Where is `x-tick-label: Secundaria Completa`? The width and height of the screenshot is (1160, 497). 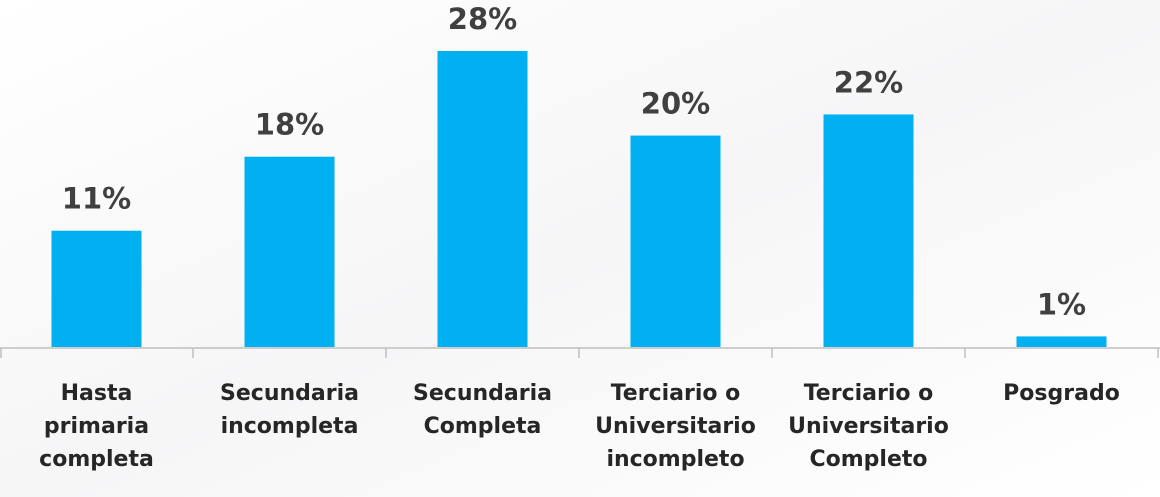 x-tick-label: Secundaria Completa is located at coordinates (482, 410).